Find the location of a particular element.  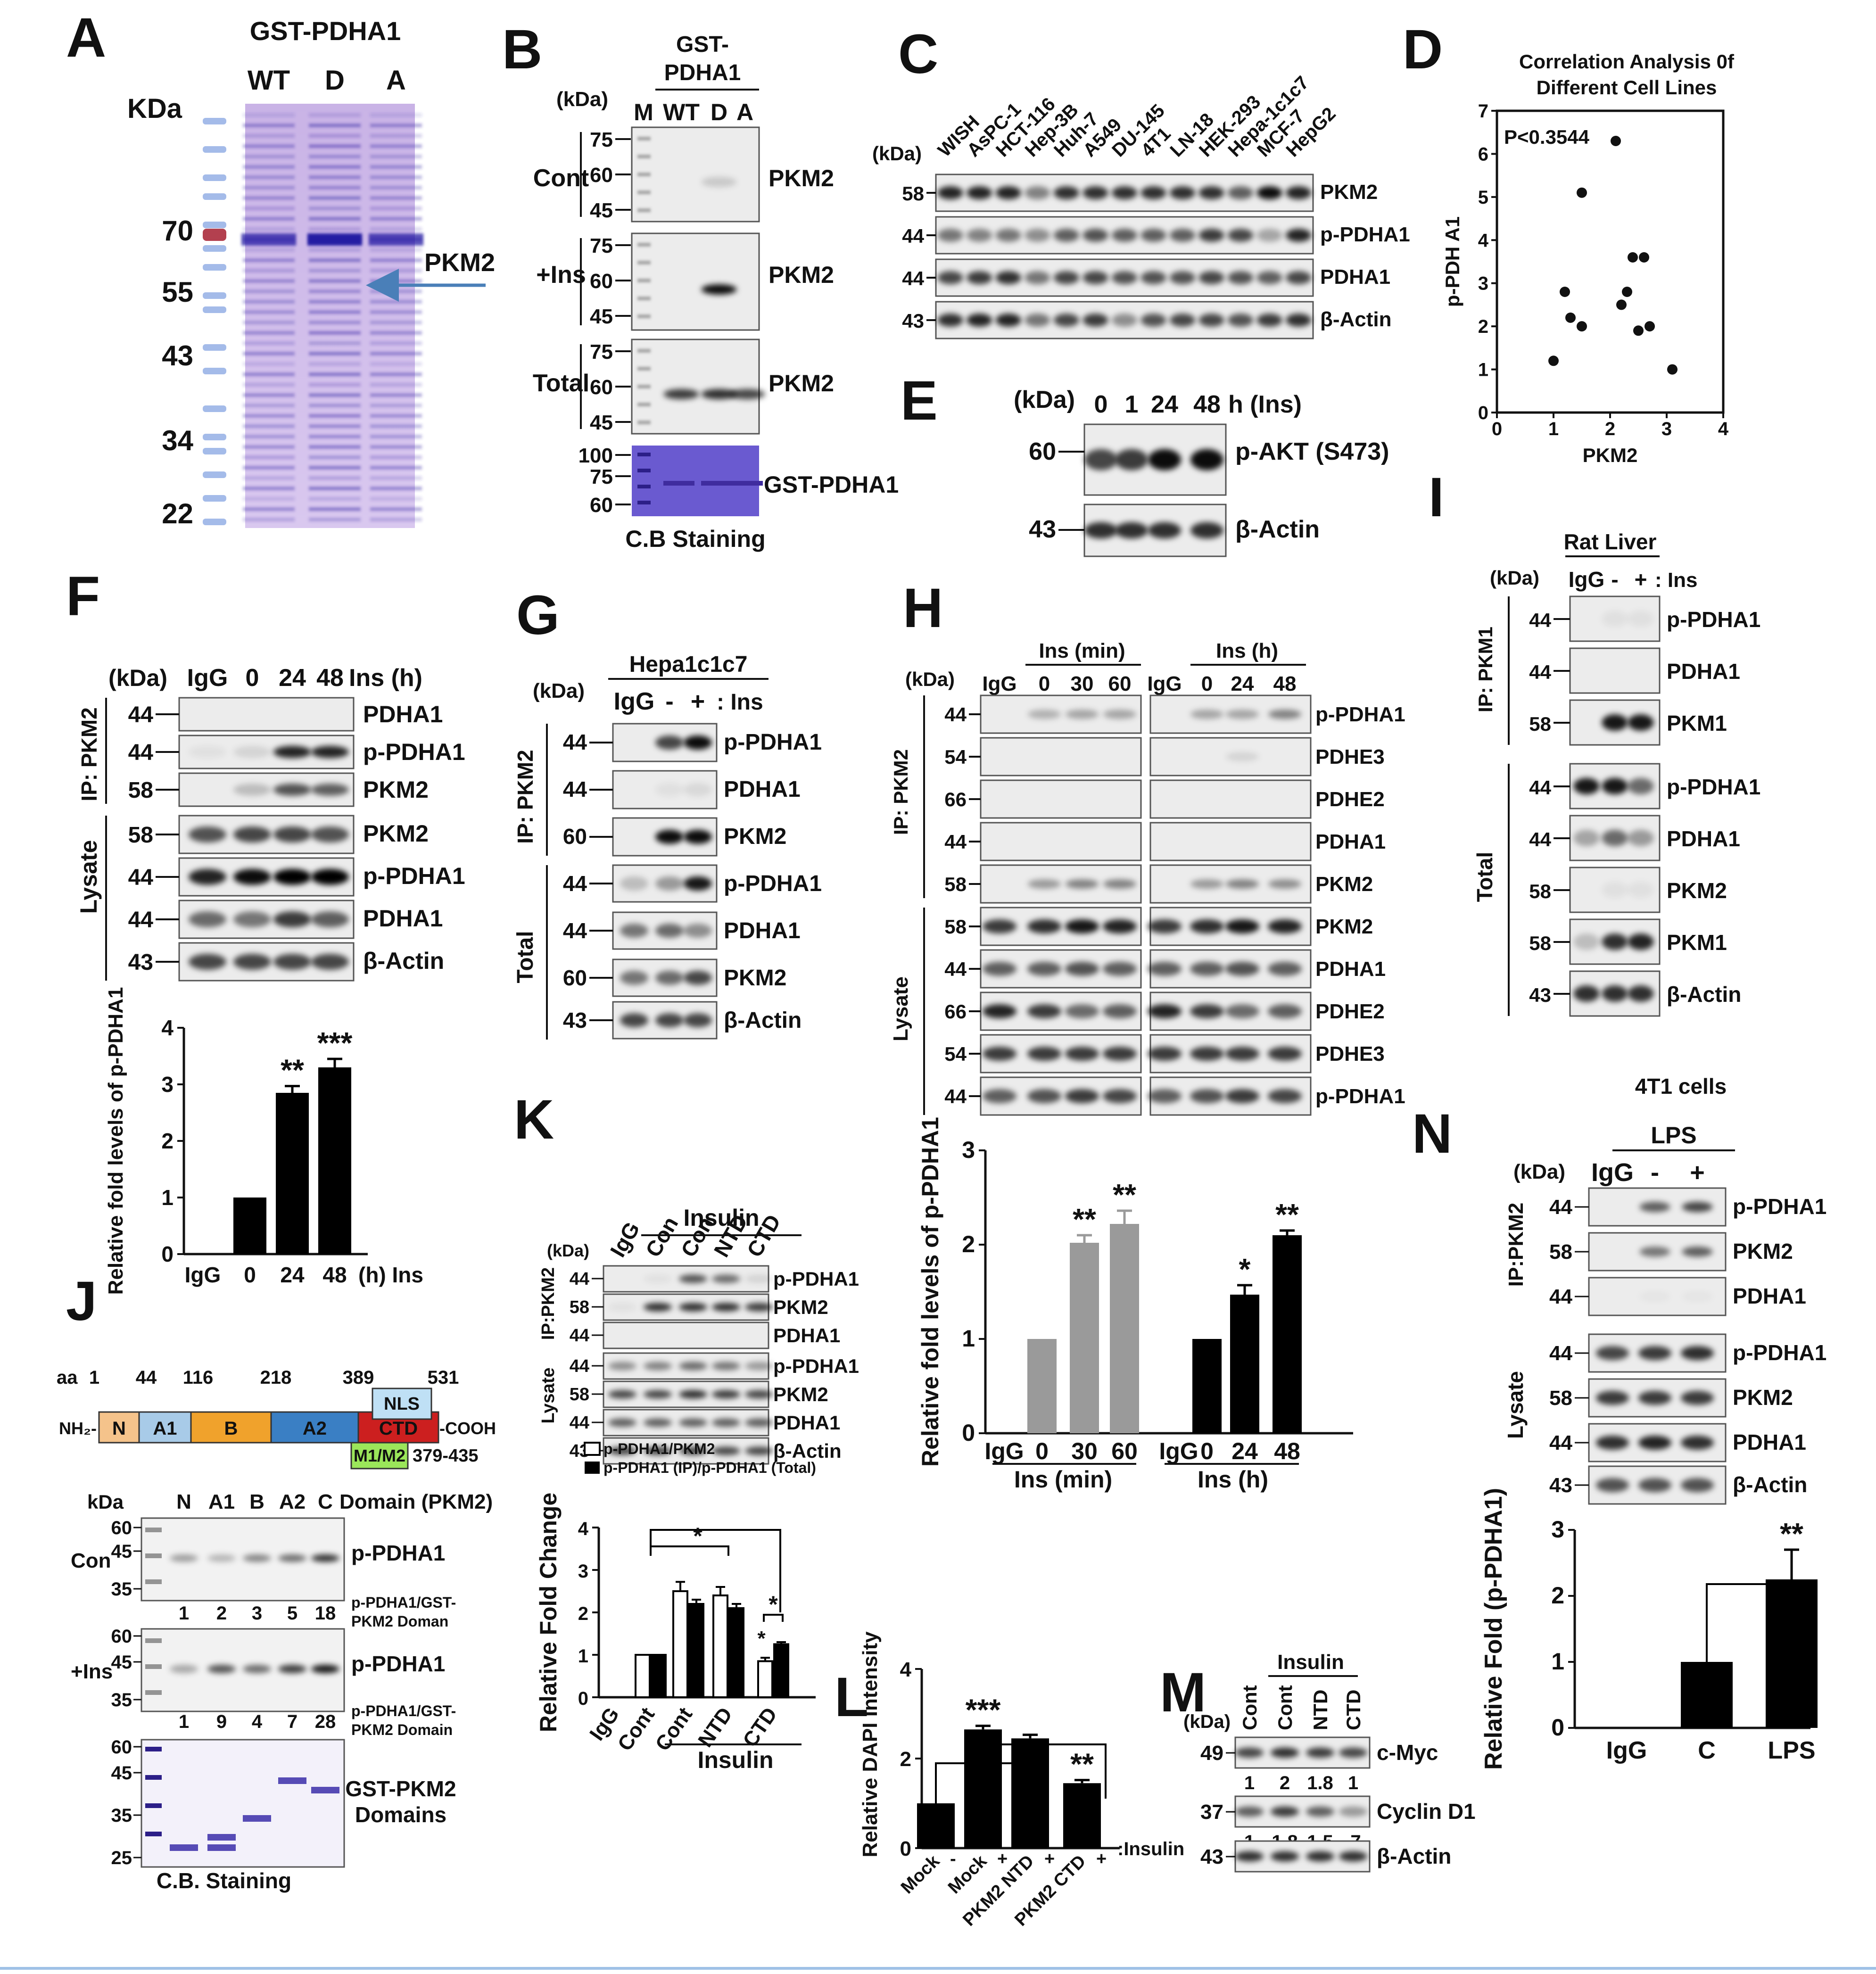

lane-label: CTD is located at coordinates (1353, 1710).